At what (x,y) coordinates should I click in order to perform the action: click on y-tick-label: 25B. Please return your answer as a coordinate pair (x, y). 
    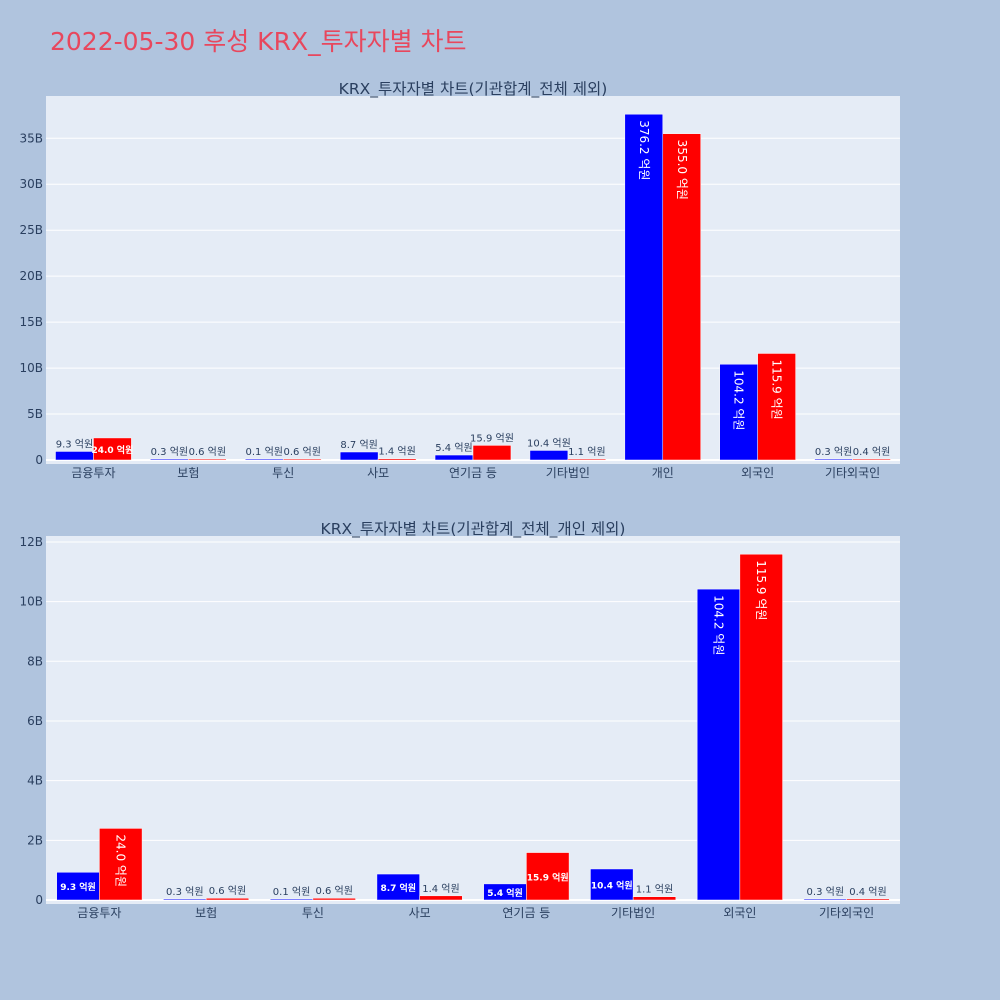
    Looking at the image, I should click on (31, 230).